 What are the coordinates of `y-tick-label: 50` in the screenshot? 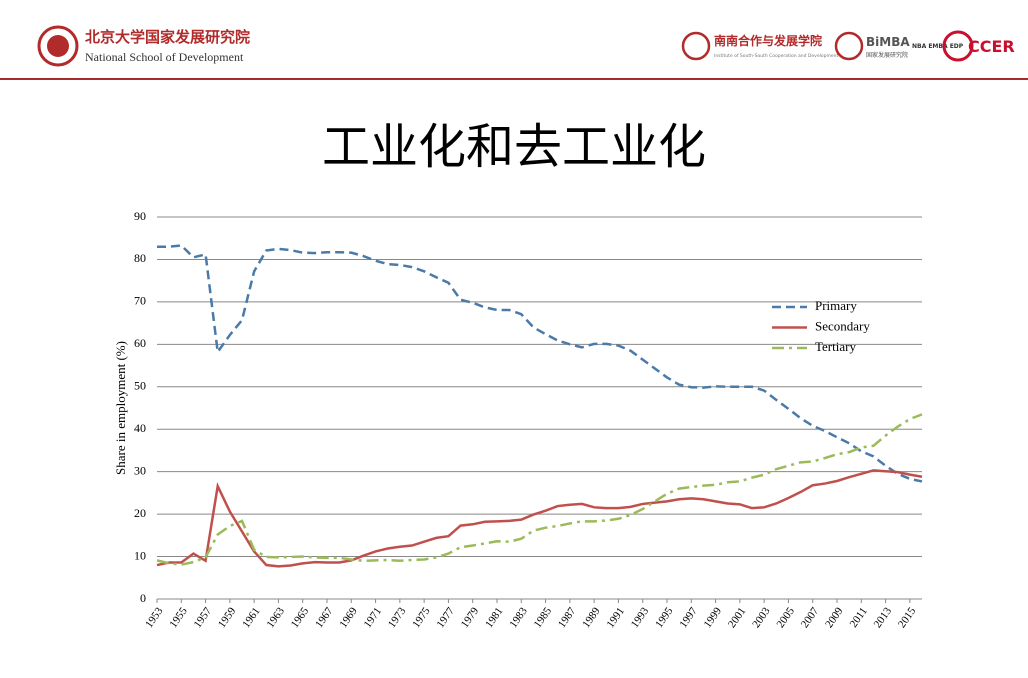 It's located at (140, 386).